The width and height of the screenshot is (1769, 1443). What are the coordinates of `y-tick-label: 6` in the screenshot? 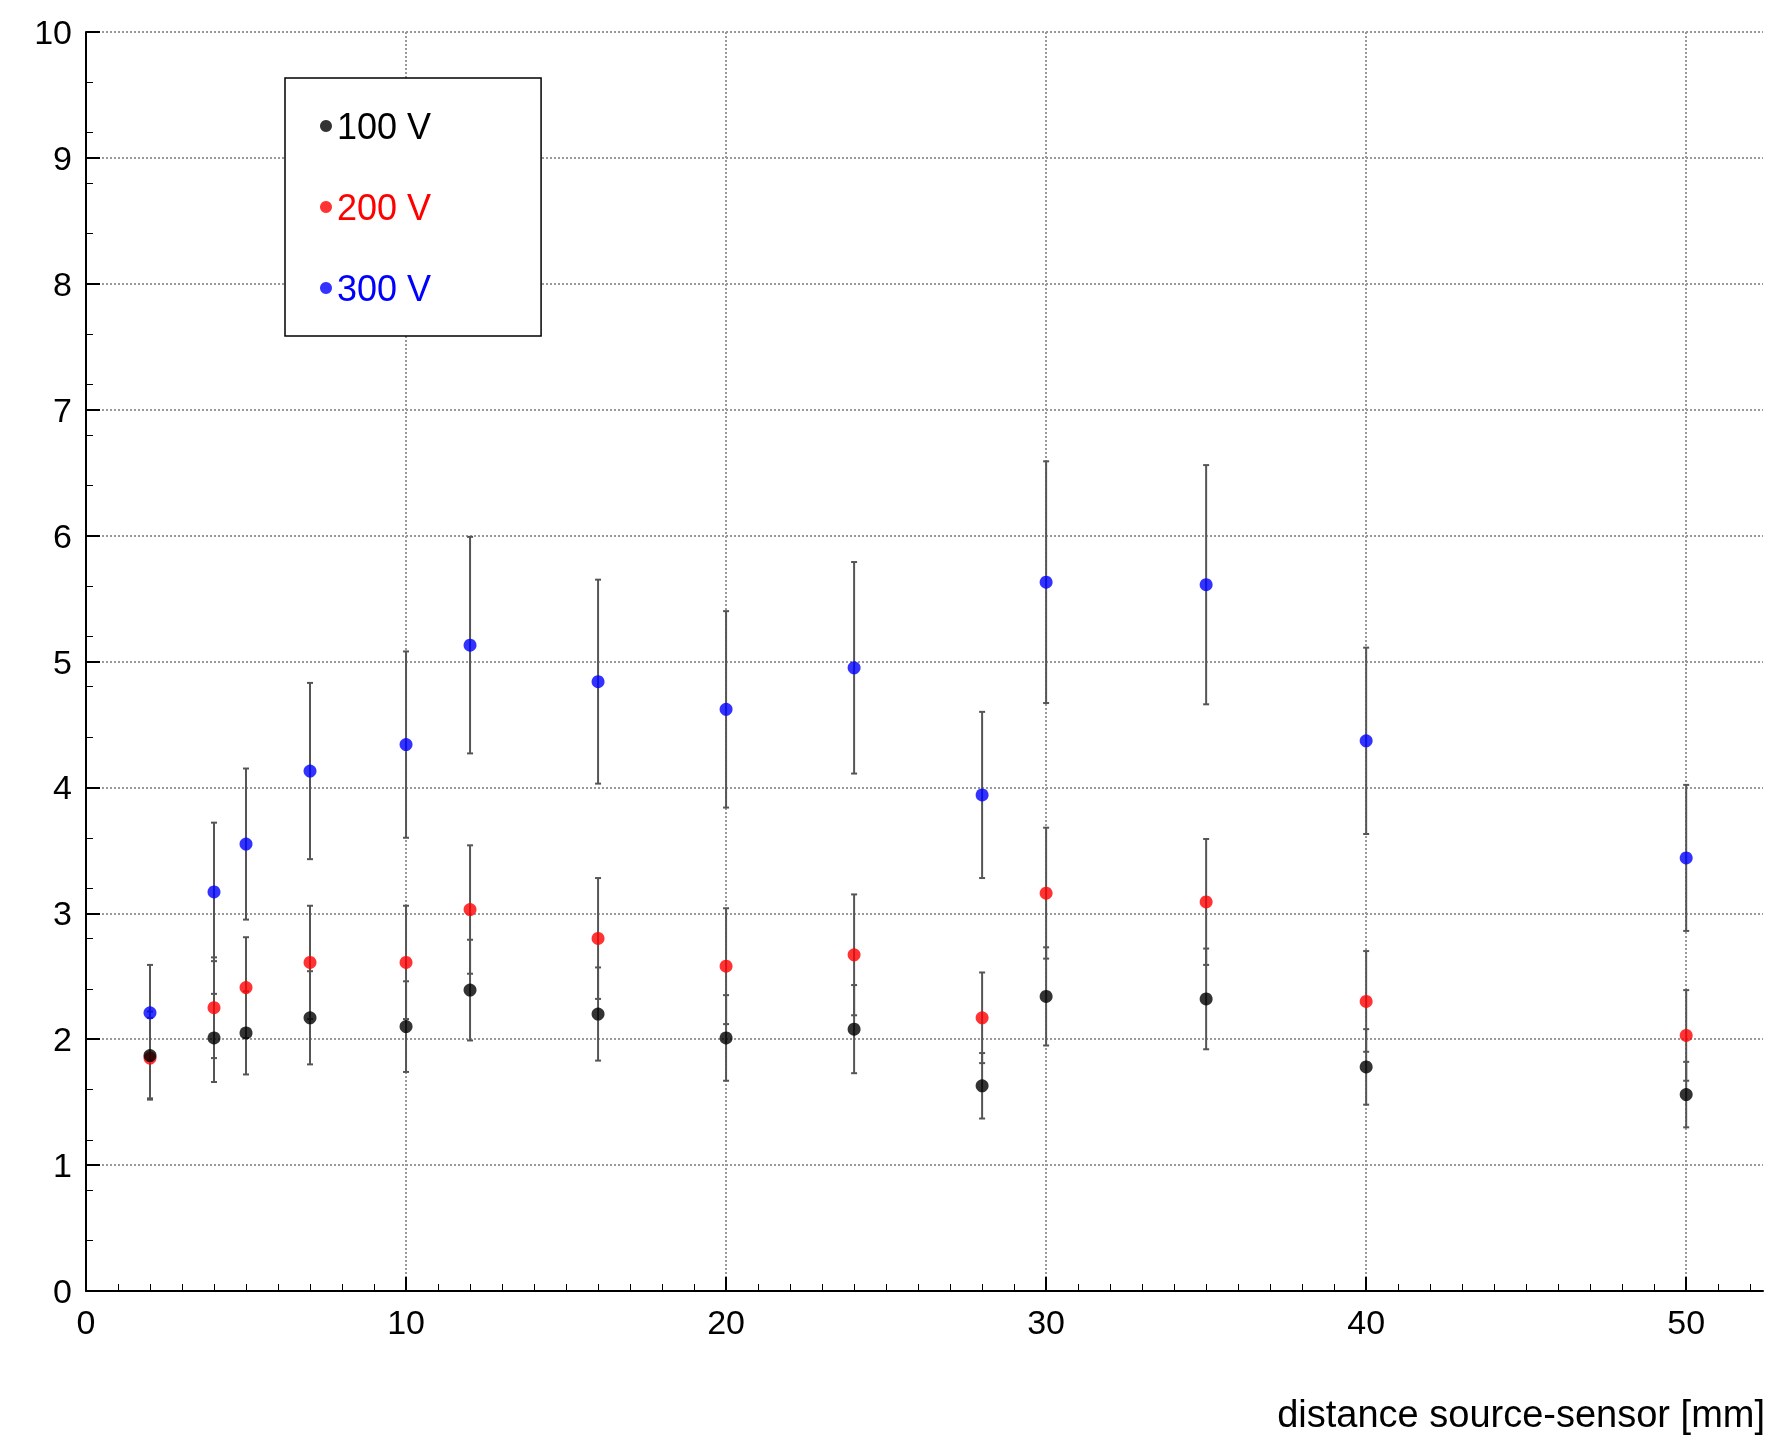 It's located at (62, 535).